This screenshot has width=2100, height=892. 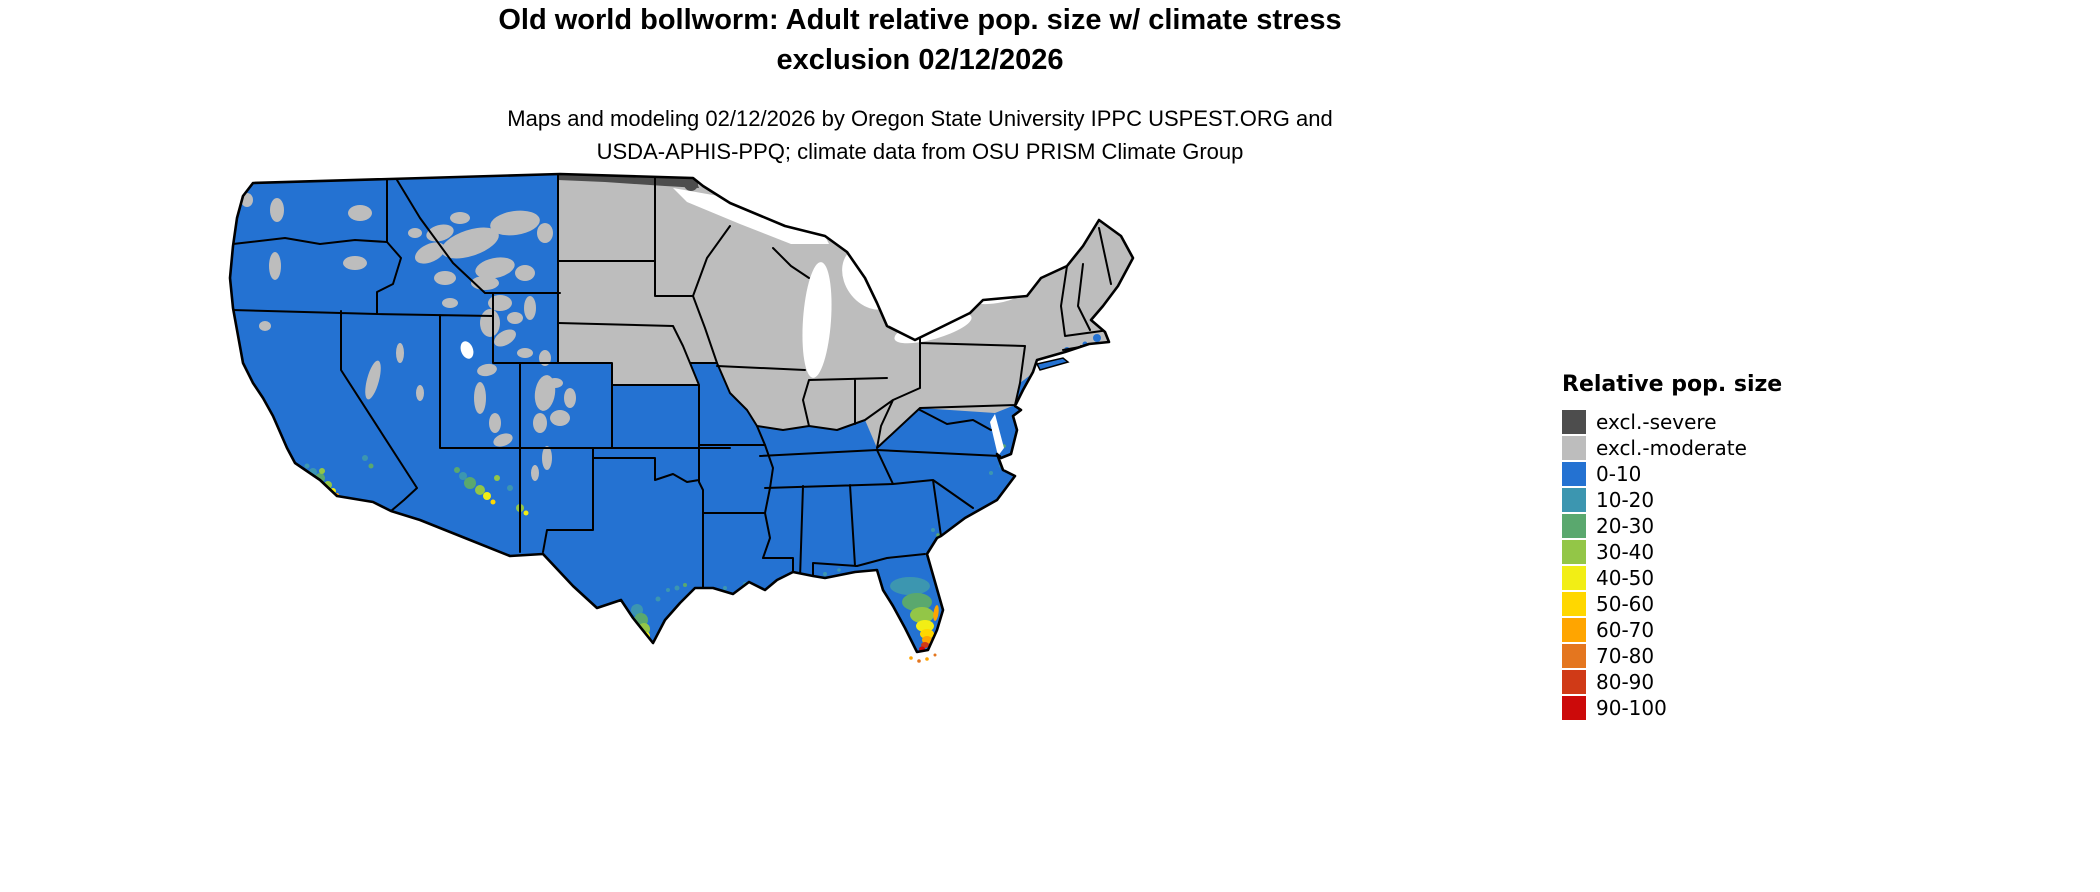 What do you see at coordinates (408, 337) in the screenshot?
I see `mountain-exclusion-patches` at bounding box center [408, 337].